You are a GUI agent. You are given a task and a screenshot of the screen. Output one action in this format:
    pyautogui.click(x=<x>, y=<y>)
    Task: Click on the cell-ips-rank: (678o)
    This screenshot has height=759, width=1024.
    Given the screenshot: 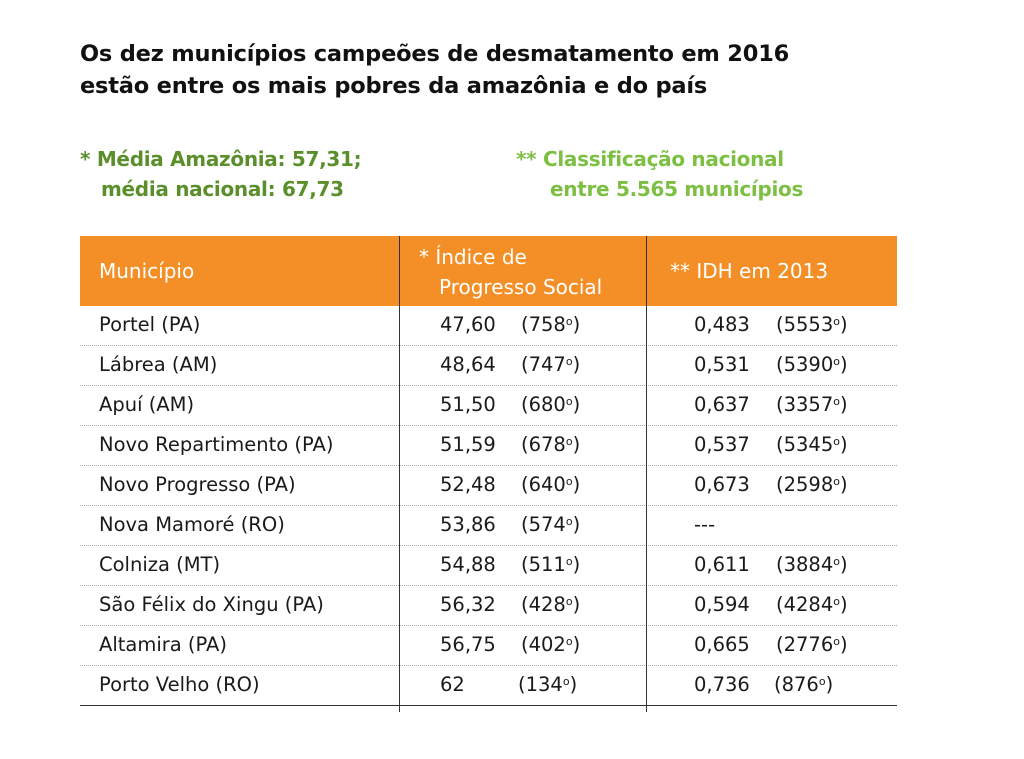 What is the action you would take?
    pyautogui.click(x=551, y=444)
    